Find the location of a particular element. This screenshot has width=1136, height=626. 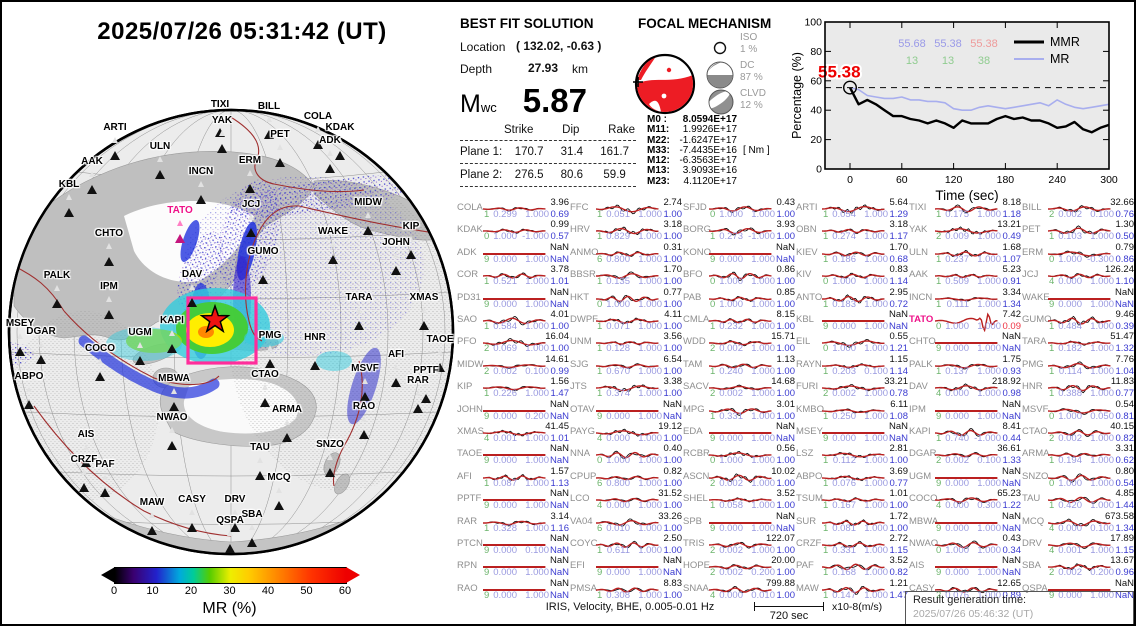

station-code: MAW is located at coordinates (807, 588).